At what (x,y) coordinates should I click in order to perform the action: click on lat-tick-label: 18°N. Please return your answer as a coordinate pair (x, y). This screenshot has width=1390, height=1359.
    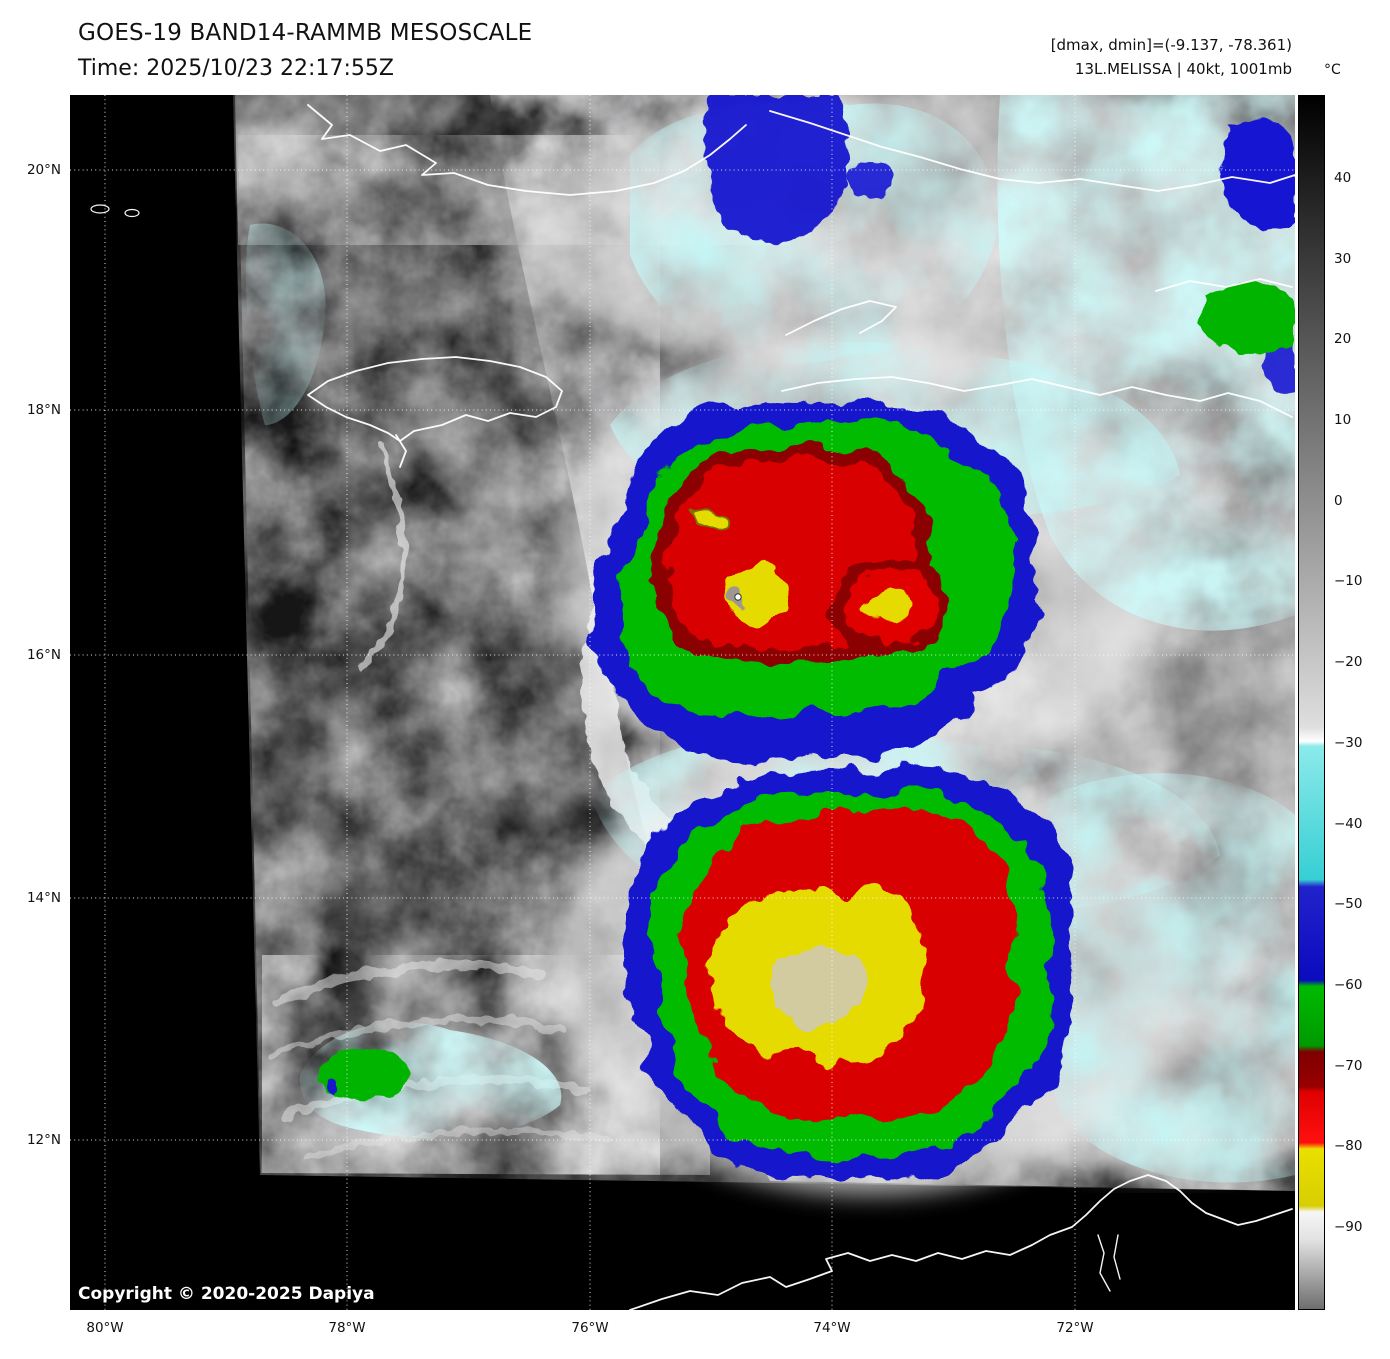
    Looking at the image, I should click on (43, 410).